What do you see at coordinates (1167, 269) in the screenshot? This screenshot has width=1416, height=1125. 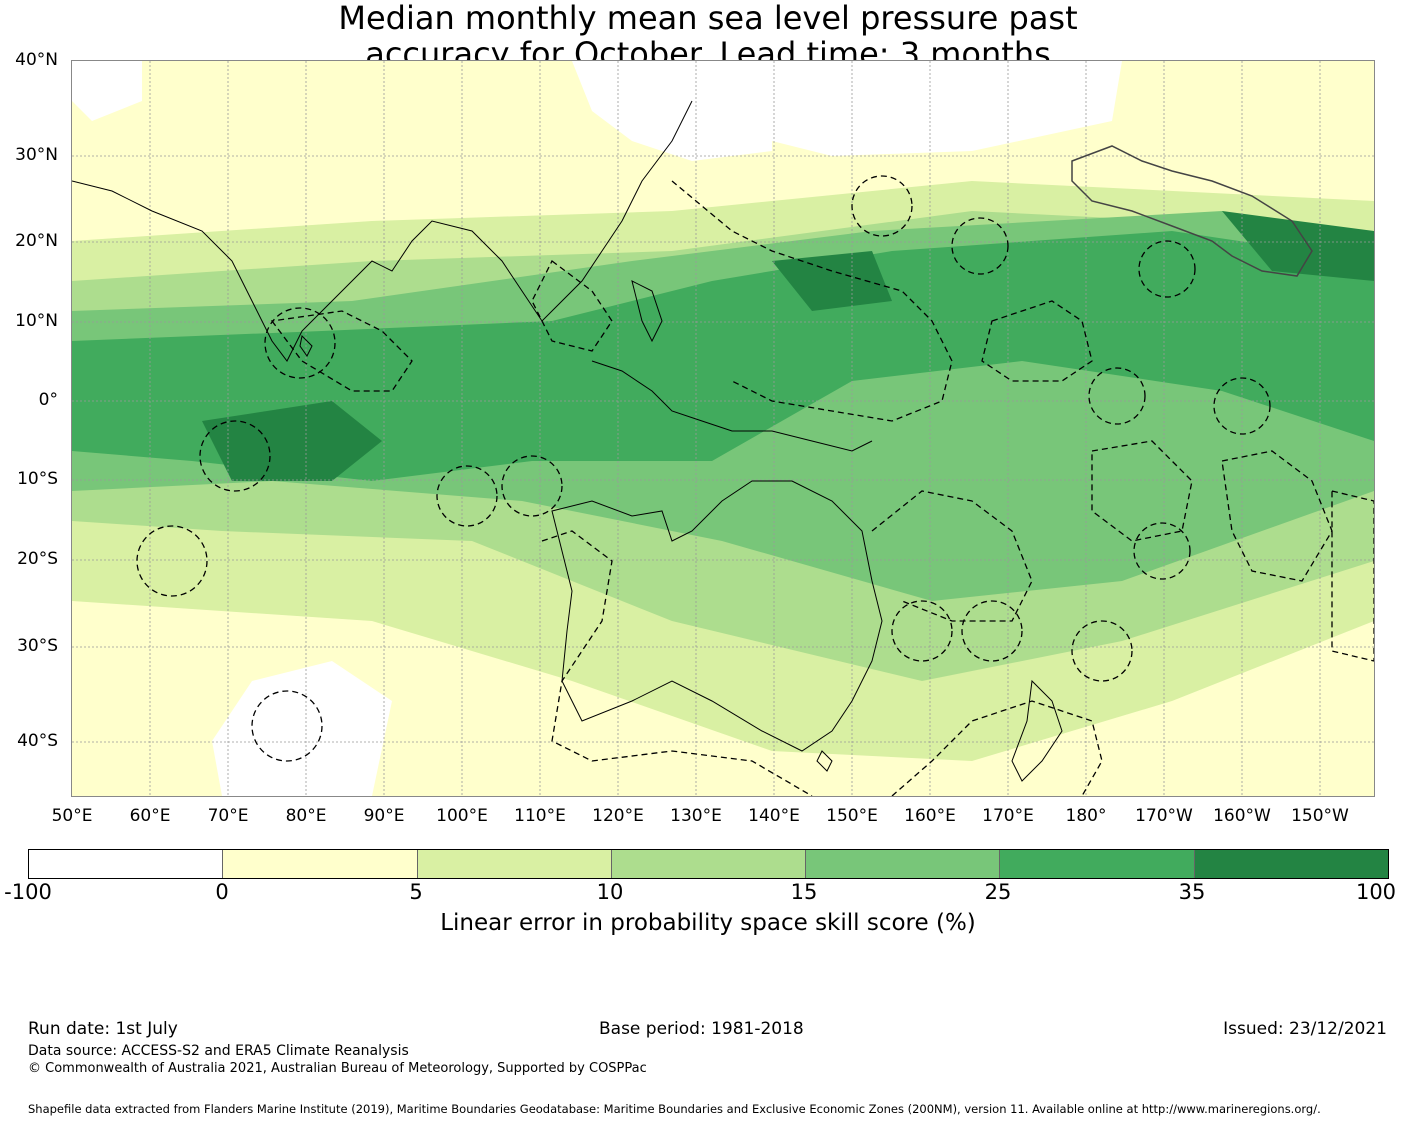 I see `eez-johnston` at bounding box center [1167, 269].